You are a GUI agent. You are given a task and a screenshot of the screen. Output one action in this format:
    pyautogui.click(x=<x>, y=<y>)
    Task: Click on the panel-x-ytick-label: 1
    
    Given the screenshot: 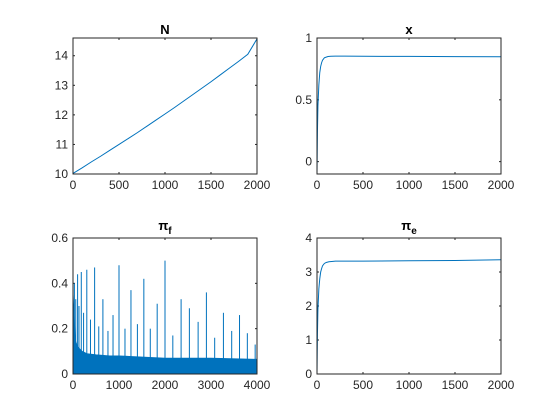 What is the action you would take?
    pyautogui.click(x=308, y=38)
    